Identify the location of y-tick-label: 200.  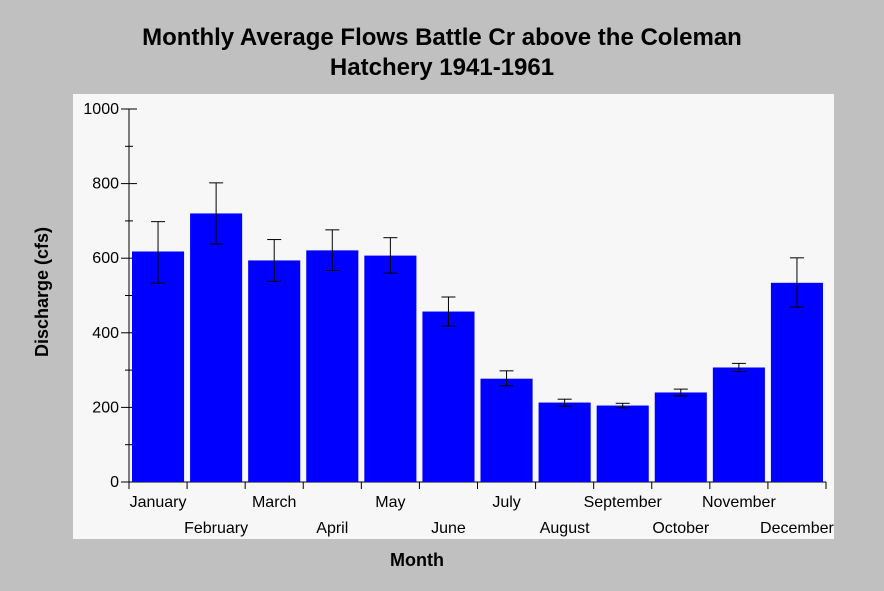
(105, 407).